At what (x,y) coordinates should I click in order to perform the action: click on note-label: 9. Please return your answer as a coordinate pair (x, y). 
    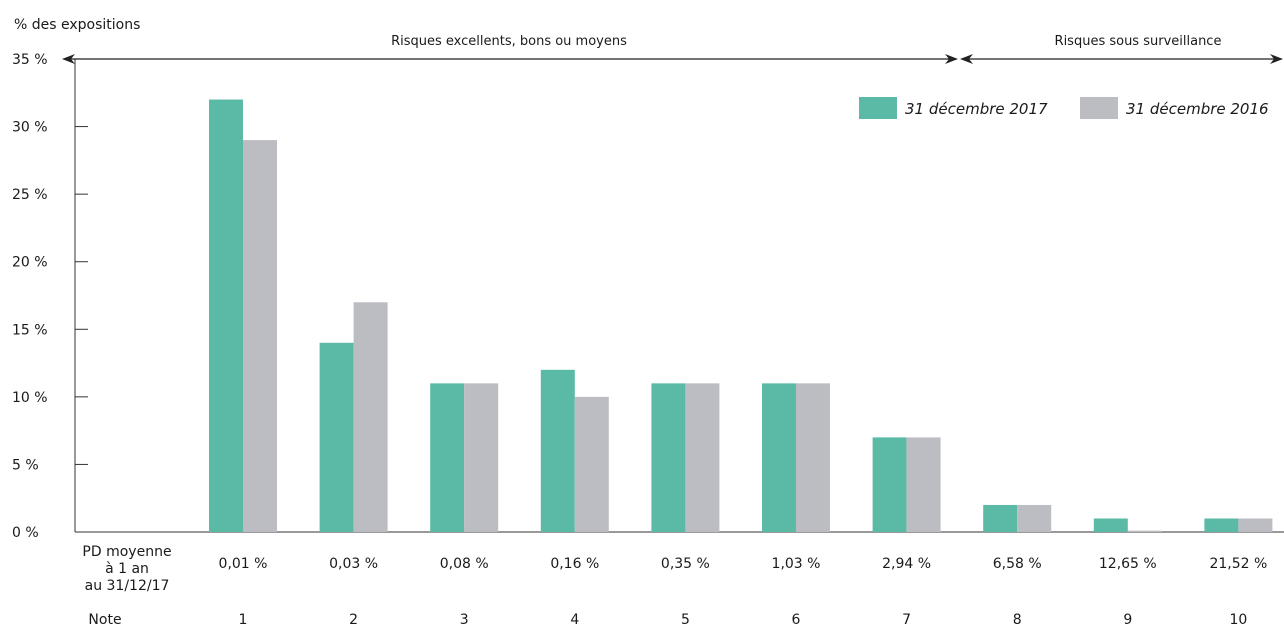
    Looking at the image, I should click on (1127, 620).